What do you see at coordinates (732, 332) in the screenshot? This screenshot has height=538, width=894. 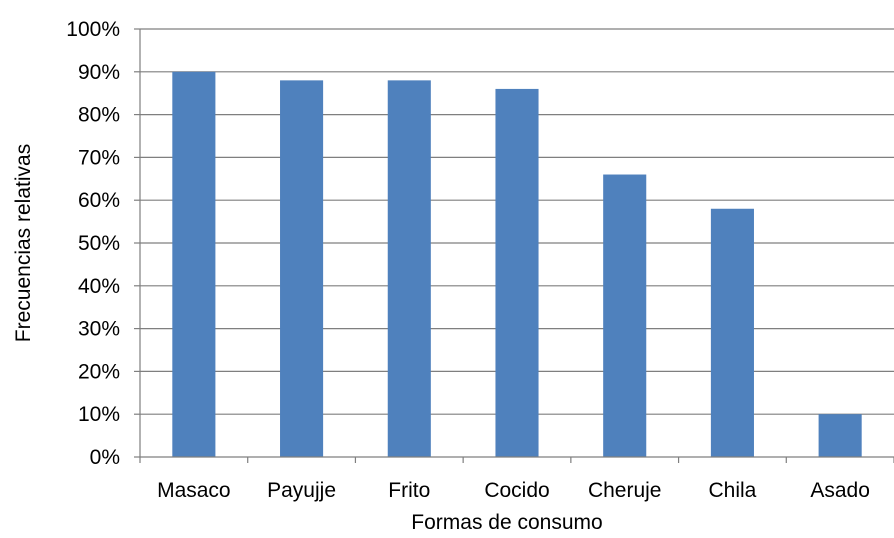 I see `bar-chila` at bounding box center [732, 332].